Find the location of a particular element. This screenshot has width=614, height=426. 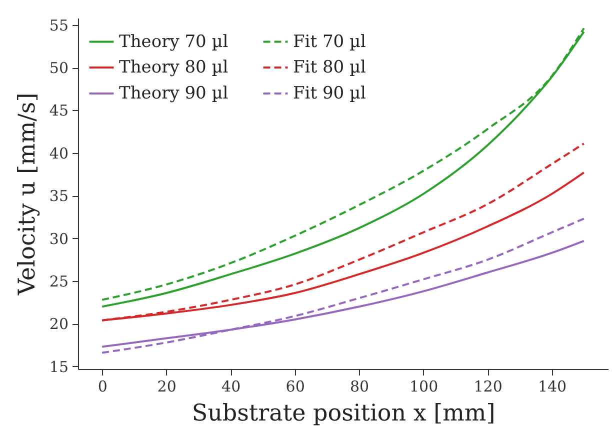

legend-label: Fit 90 µl is located at coordinates (329, 94).